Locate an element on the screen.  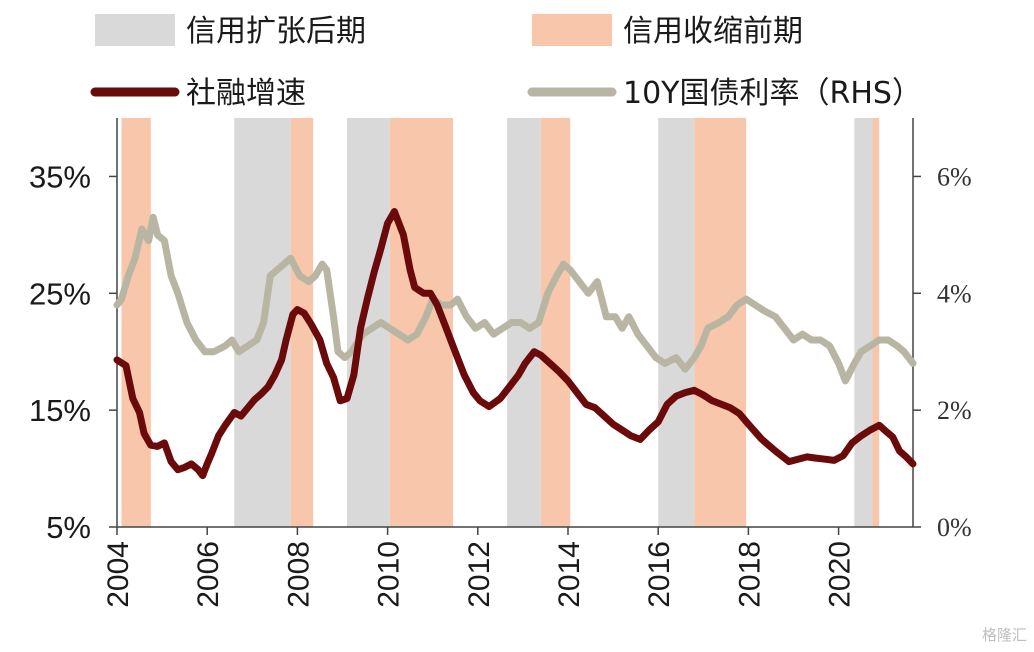
left-tick-label: 5% is located at coordinates (68, 527).